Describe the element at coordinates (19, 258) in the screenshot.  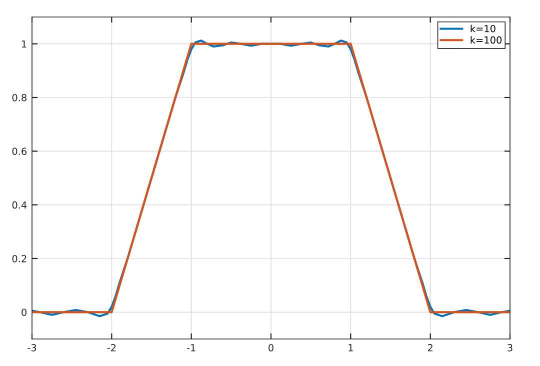
I see `y-tick-label: 0.2` at that location.